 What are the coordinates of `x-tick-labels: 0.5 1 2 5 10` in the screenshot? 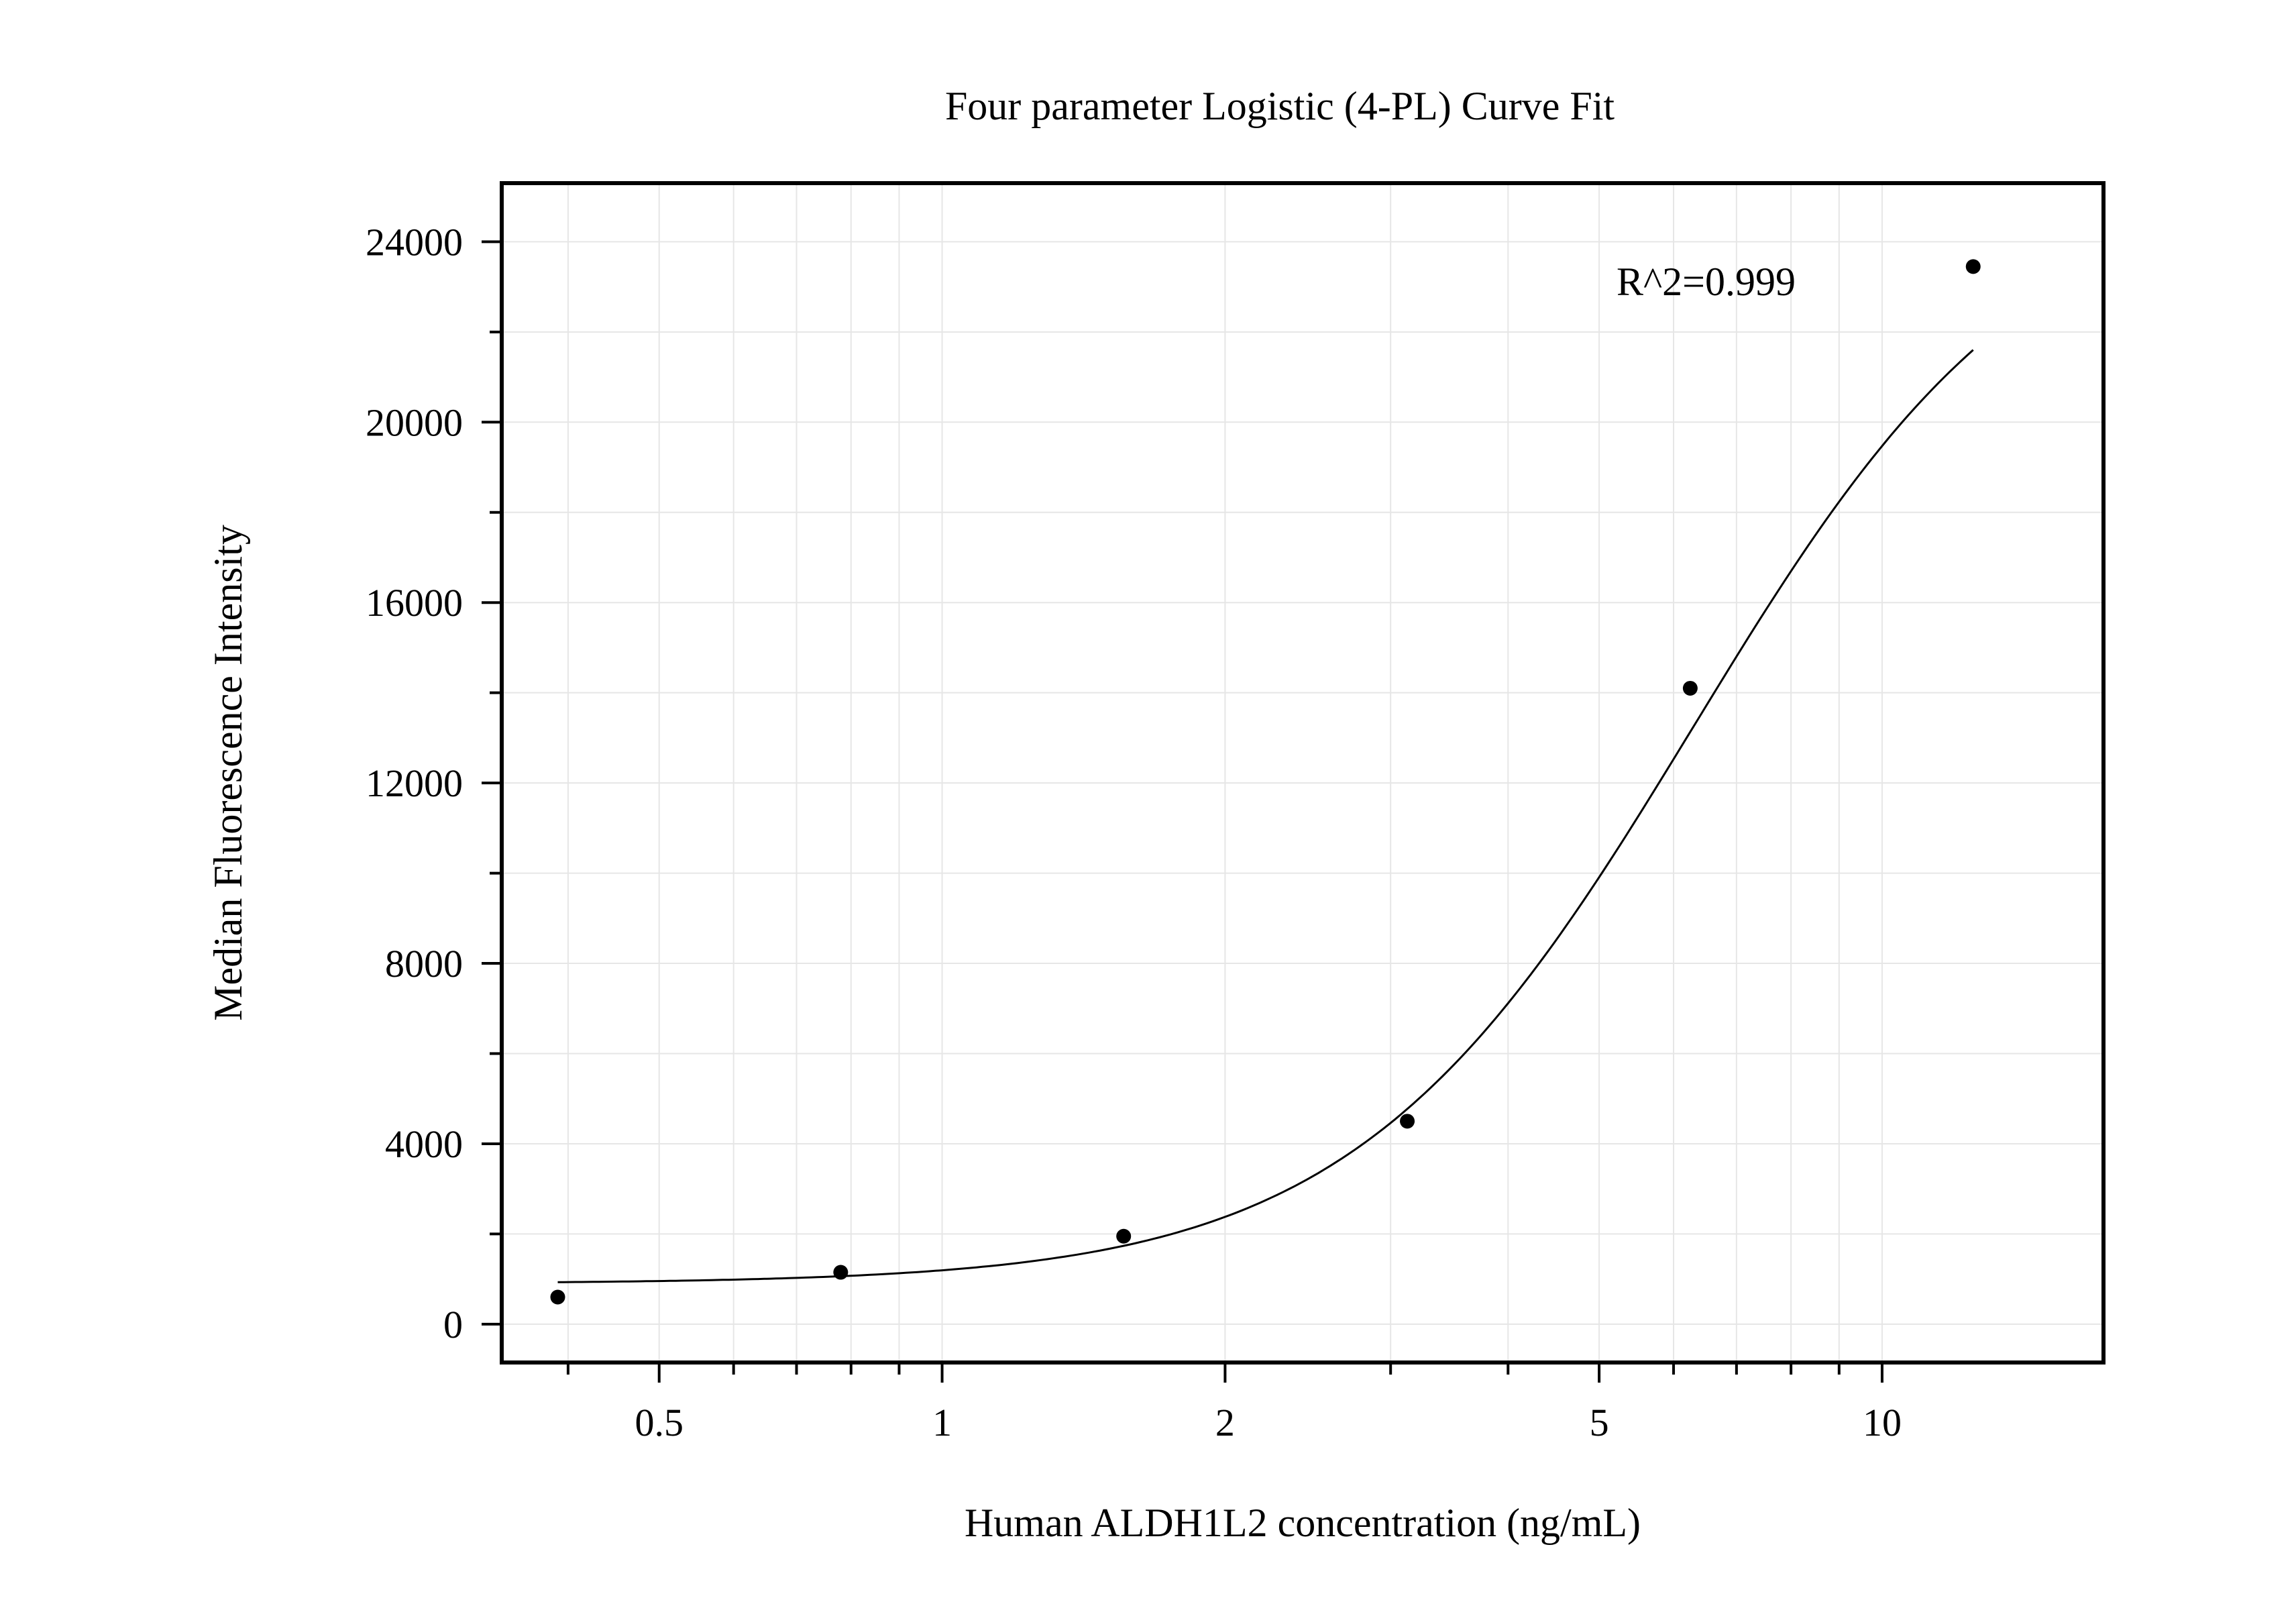 It's located at (1268, 1422).